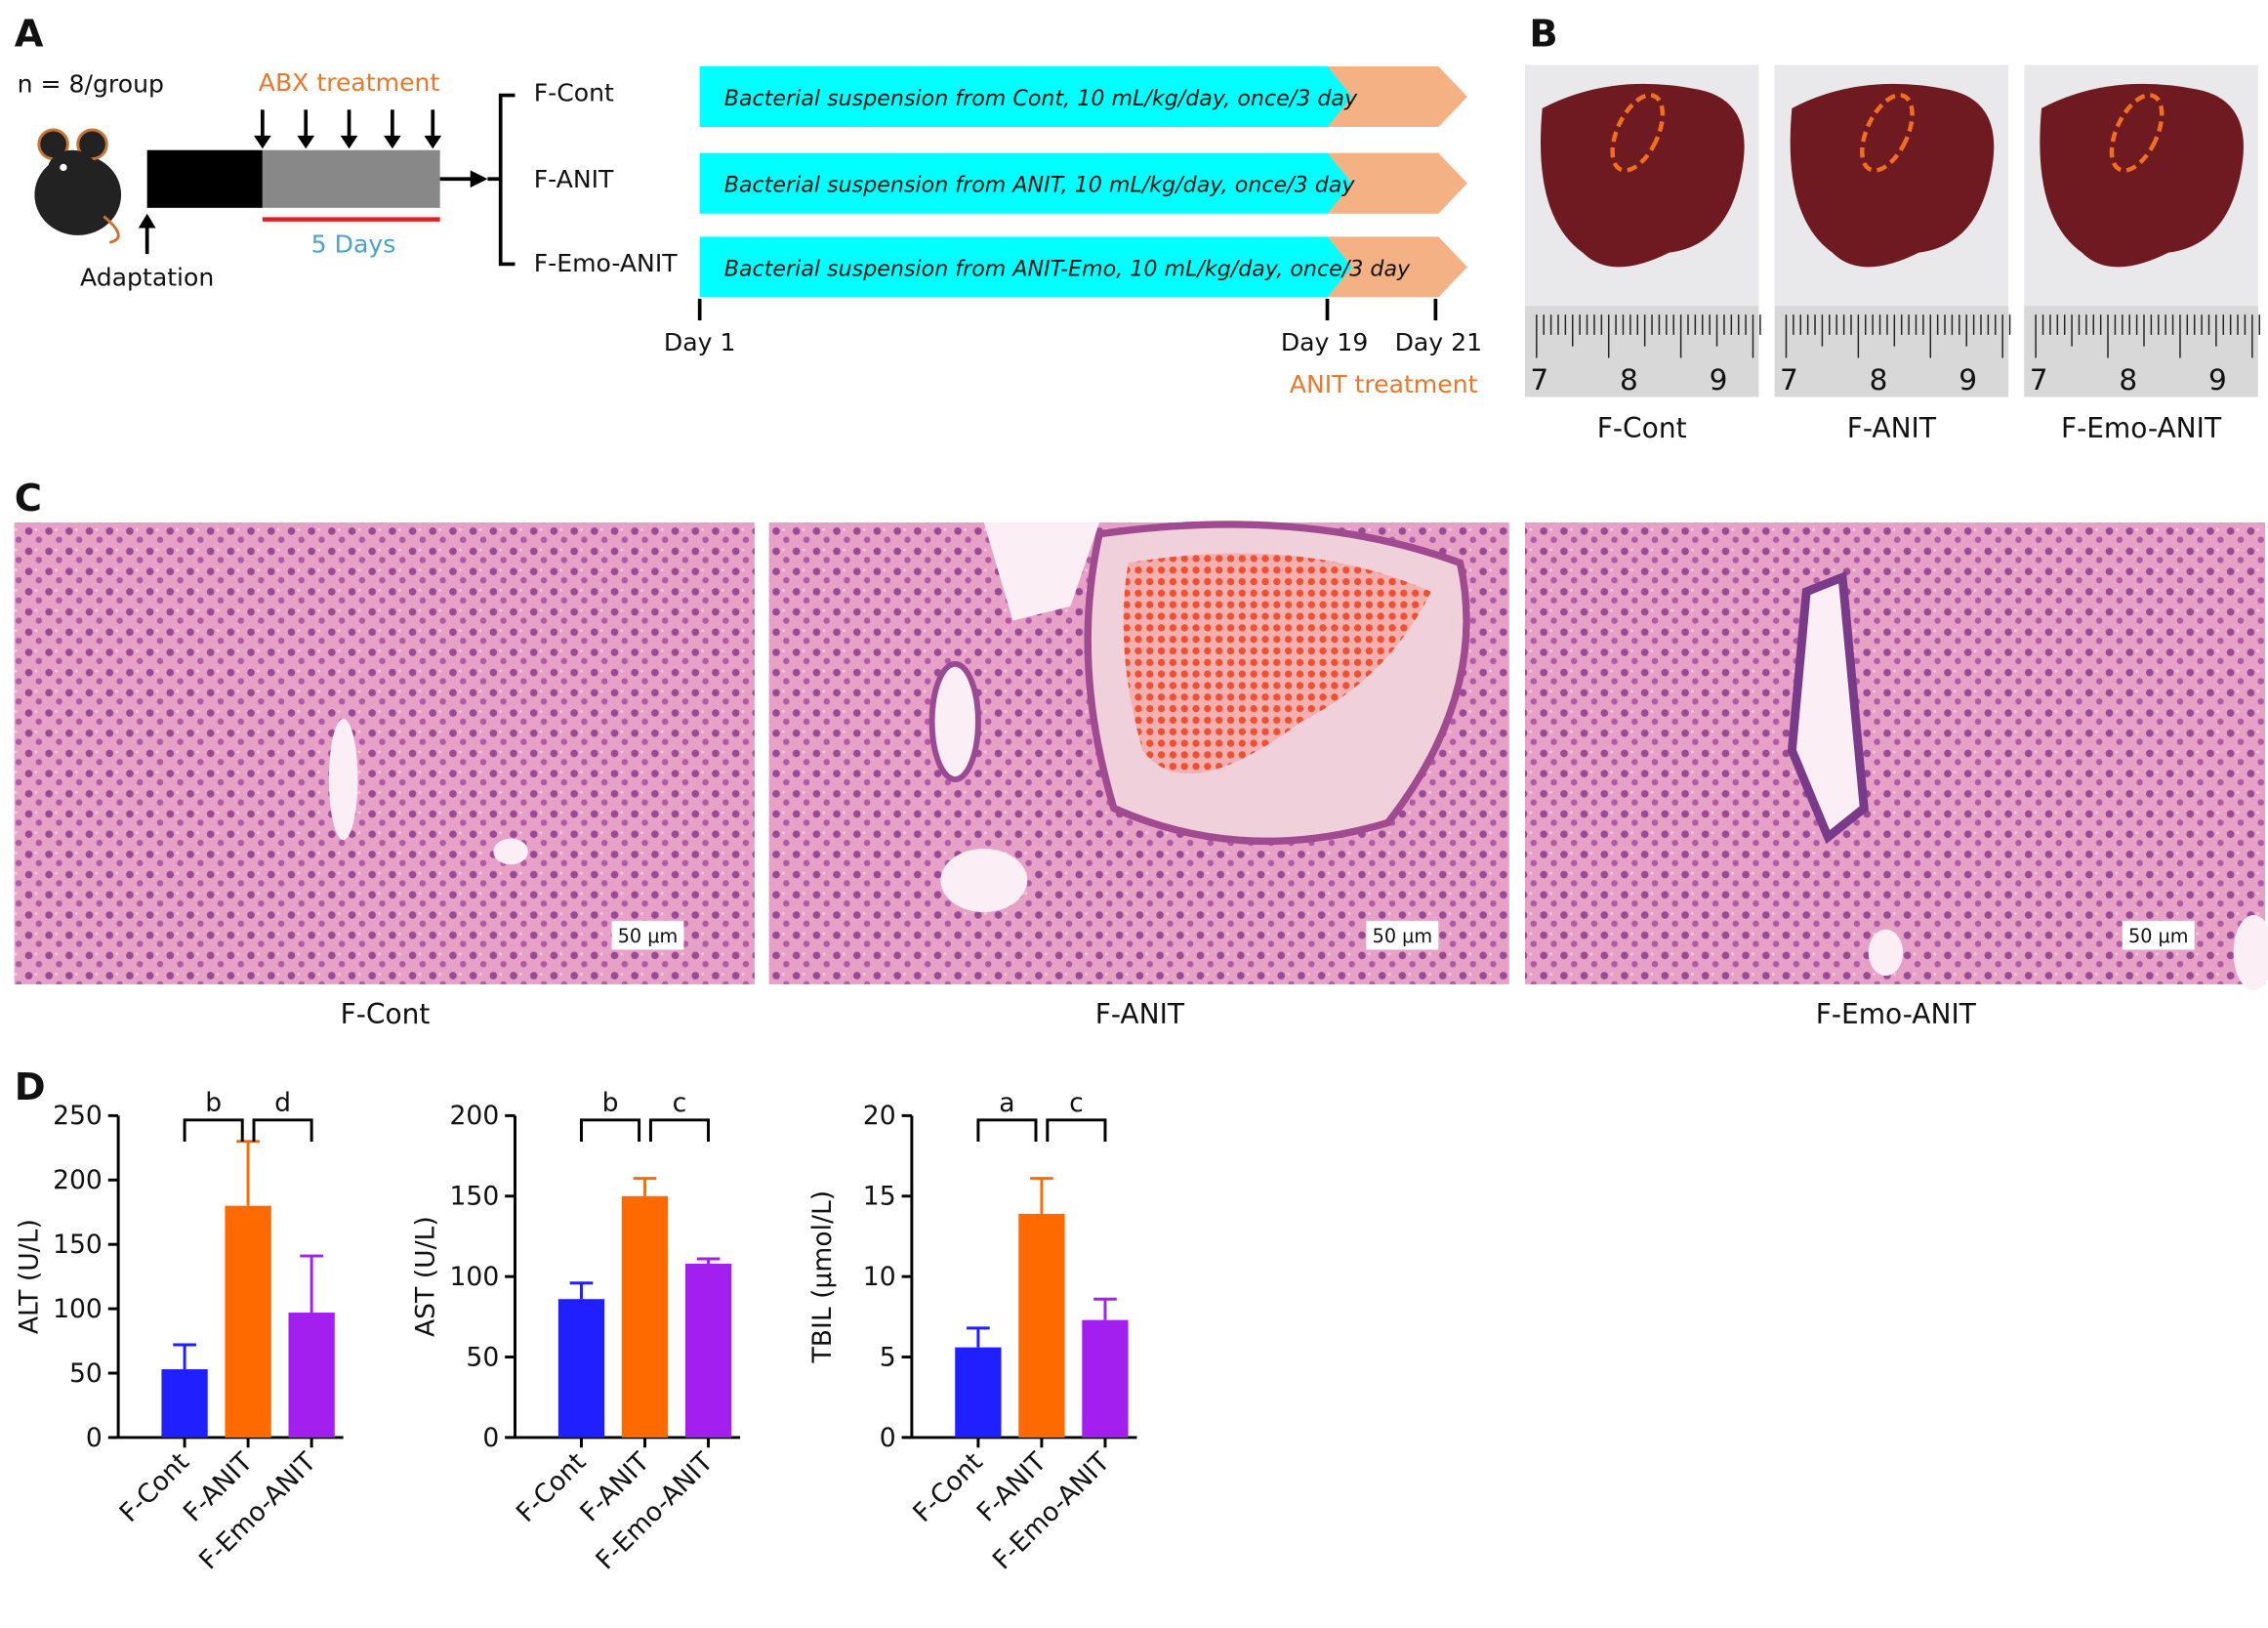 The height and width of the screenshot is (1628, 2268). What do you see at coordinates (2141, 428) in the screenshot?
I see `photo-caption: F-Emo-ANIT` at bounding box center [2141, 428].